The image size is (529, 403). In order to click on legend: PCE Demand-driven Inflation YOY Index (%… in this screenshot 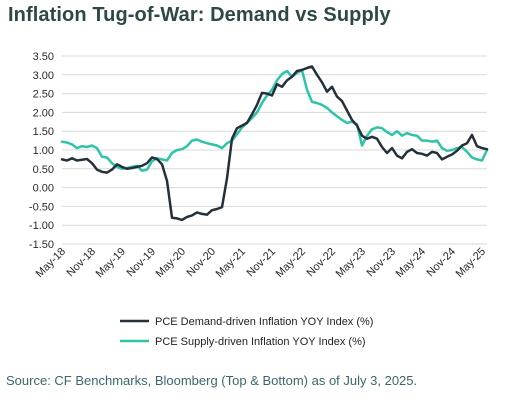, I will do `click(246, 332)`.